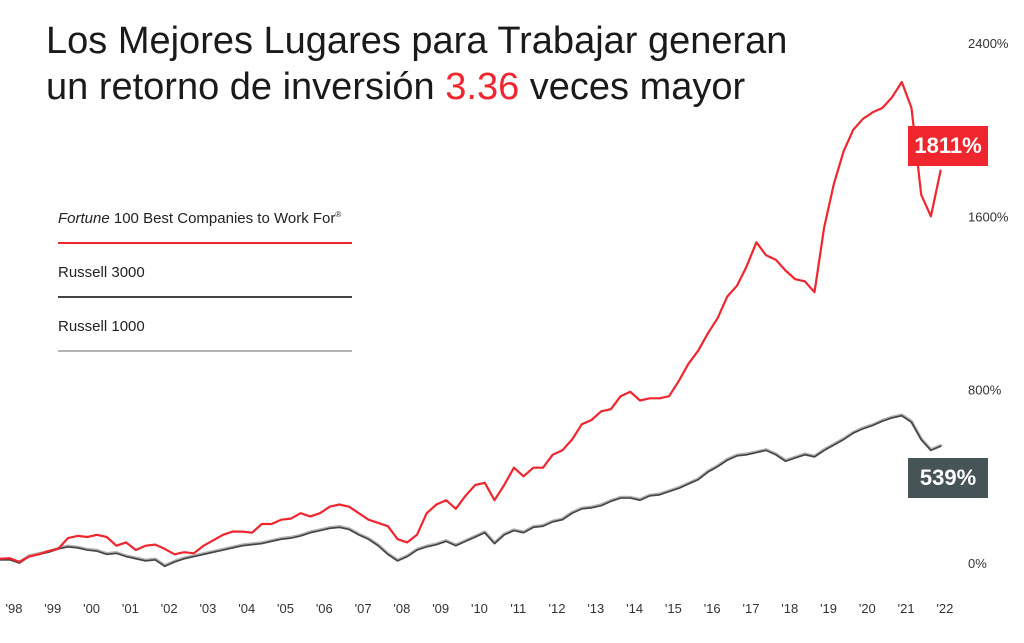 The width and height of the screenshot is (1024, 643). Describe the element at coordinates (101, 326) in the screenshot. I see `legend-label-russell-1000: Russell 1000` at that location.